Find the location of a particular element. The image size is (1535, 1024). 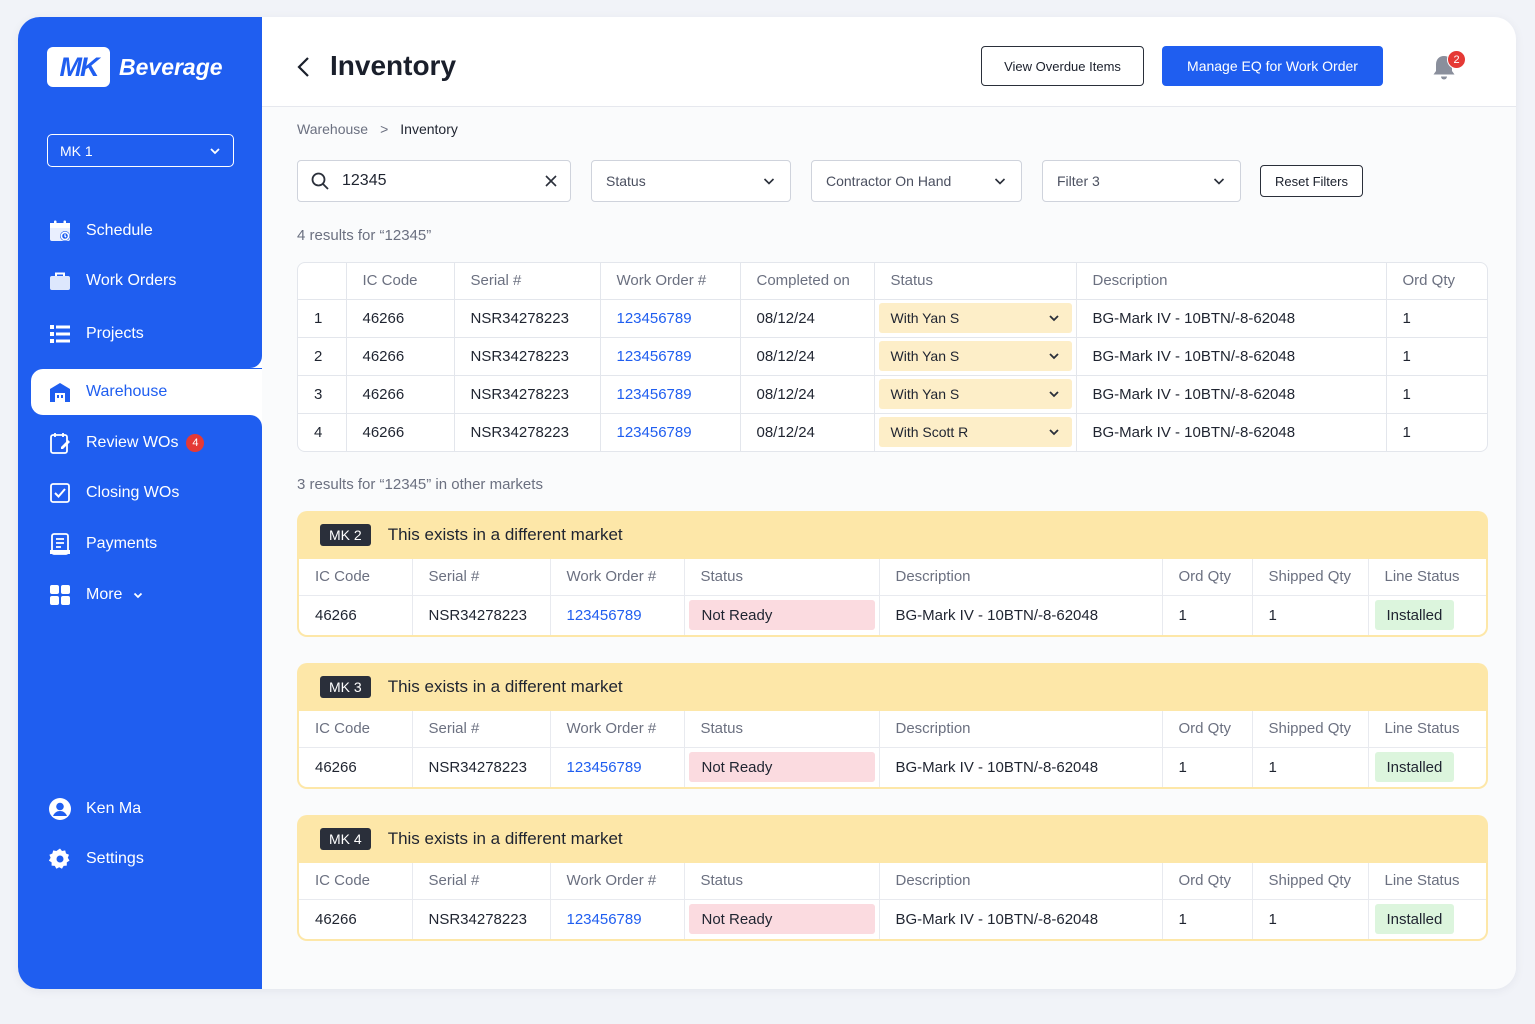

manage-eq-button: Manage EQ for Work Order is located at coordinates (1272, 66).